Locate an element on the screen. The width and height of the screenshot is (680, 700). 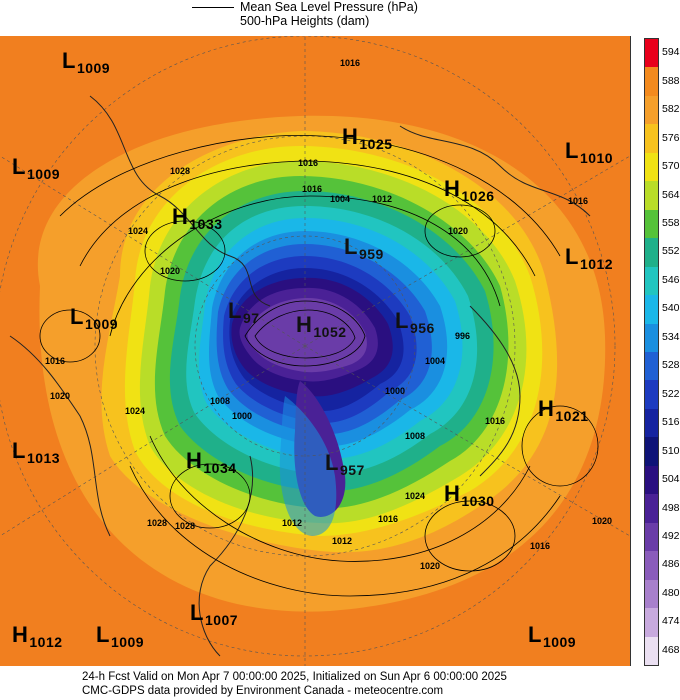
system-label: H1012 is located at coordinates (37, 636).